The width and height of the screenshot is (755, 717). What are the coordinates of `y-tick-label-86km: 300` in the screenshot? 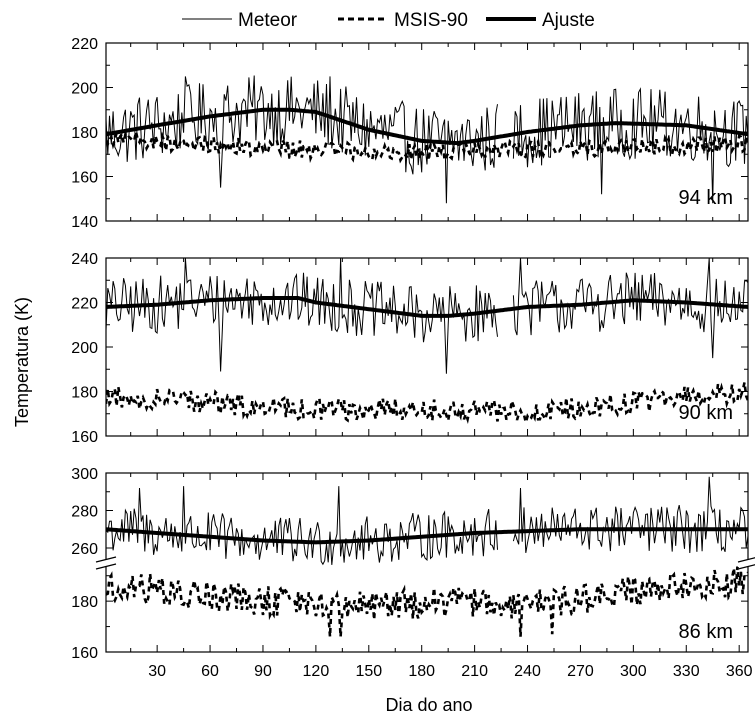 It's located at (84, 474).